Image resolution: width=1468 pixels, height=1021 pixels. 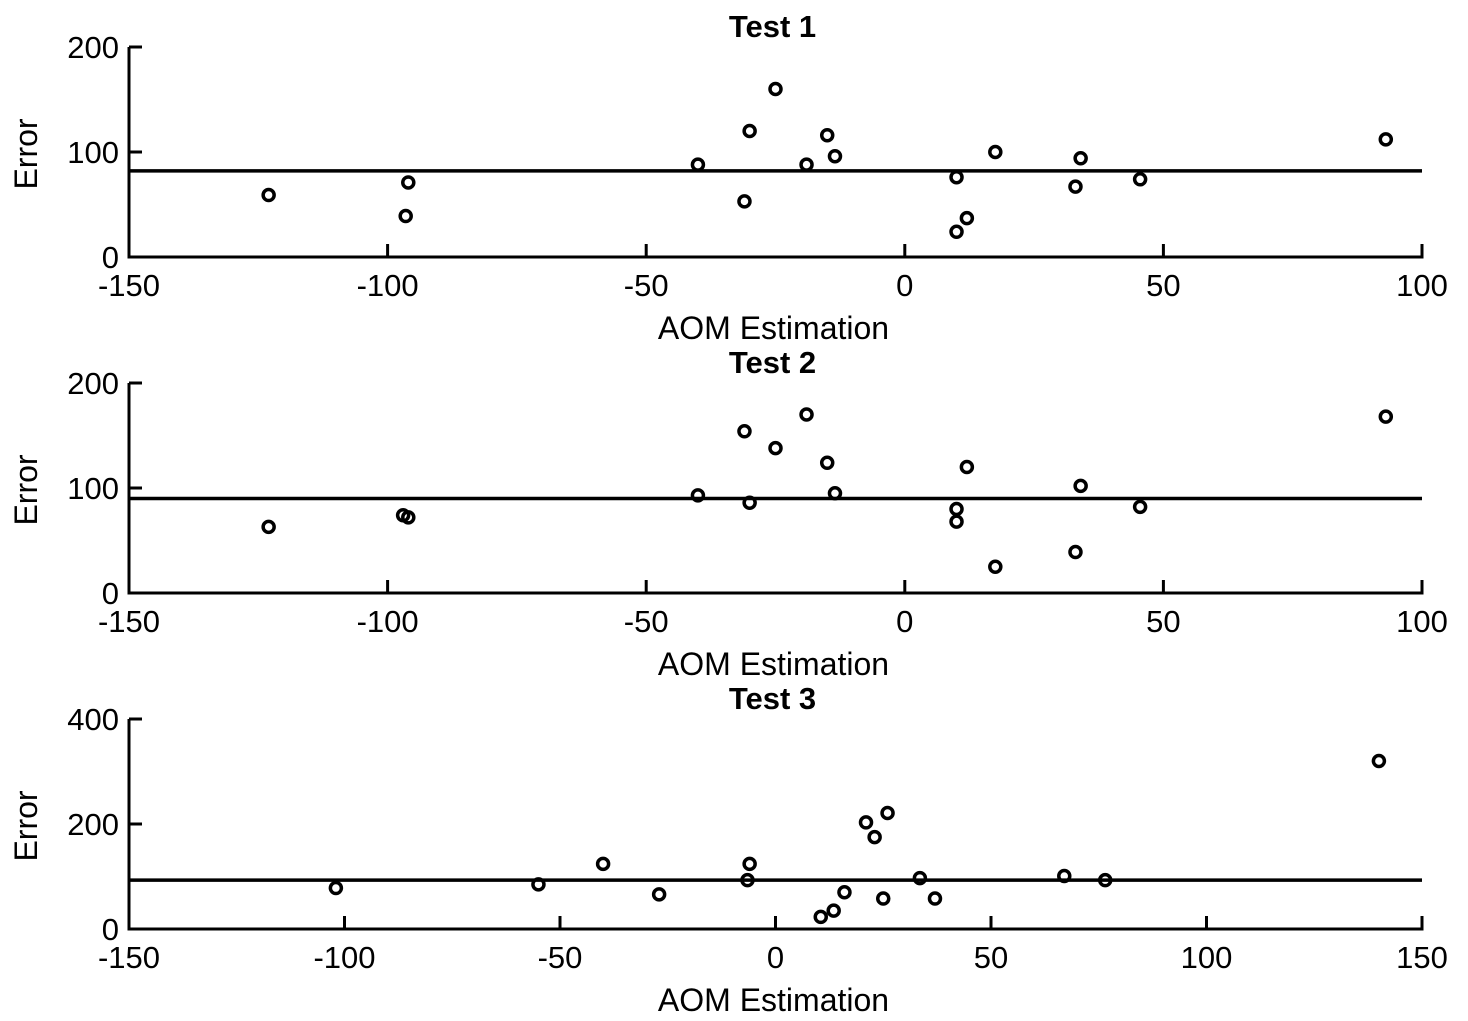 I want to click on chart-title: Test 2, so click(x=772, y=362).